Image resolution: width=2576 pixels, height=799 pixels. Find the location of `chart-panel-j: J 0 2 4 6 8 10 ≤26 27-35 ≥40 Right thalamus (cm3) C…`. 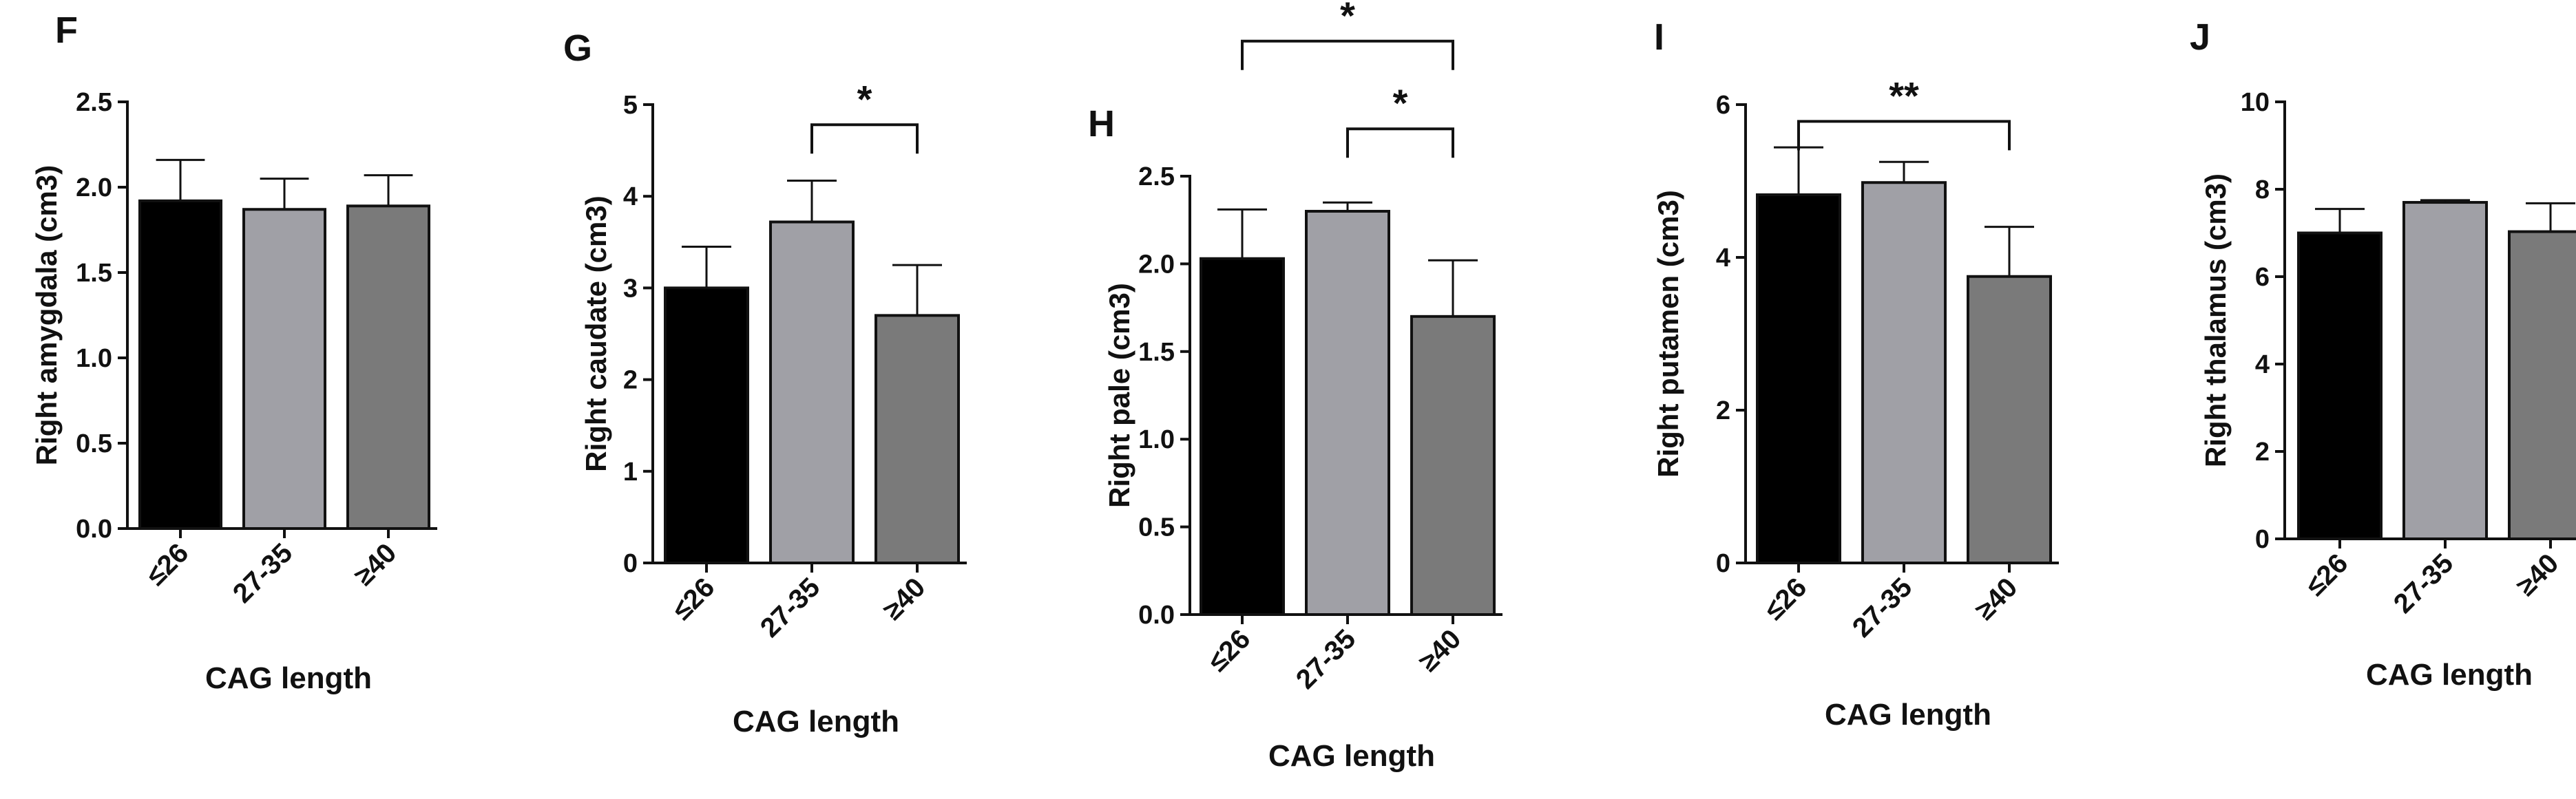

chart-panel-j: J 0 2 4 6 8 10 ≤26 27-35 ≥40 Right thalamus (cm3) C… is located at coordinates (2383, 354).